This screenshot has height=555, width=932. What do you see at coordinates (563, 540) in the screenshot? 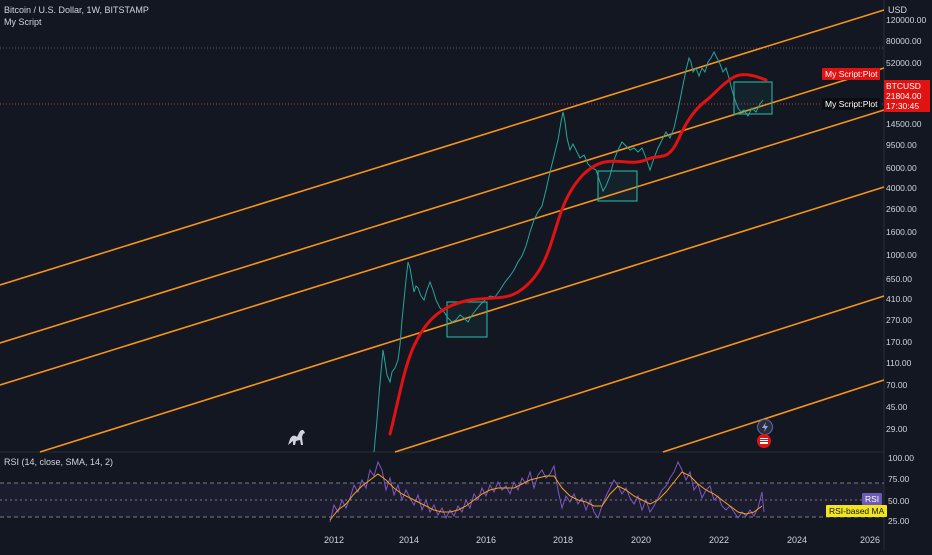
I see `year-tick-label: 2018` at bounding box center [563, 540].